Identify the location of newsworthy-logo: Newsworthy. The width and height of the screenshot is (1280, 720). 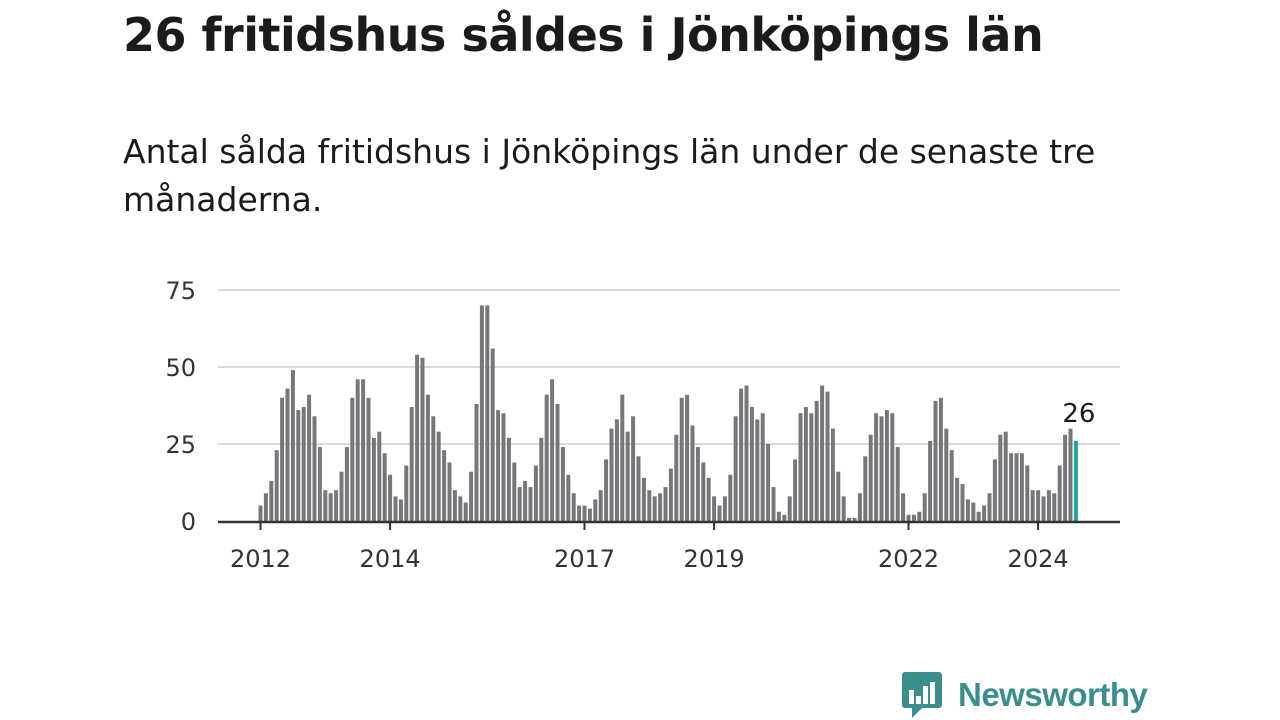
(1025, 695).